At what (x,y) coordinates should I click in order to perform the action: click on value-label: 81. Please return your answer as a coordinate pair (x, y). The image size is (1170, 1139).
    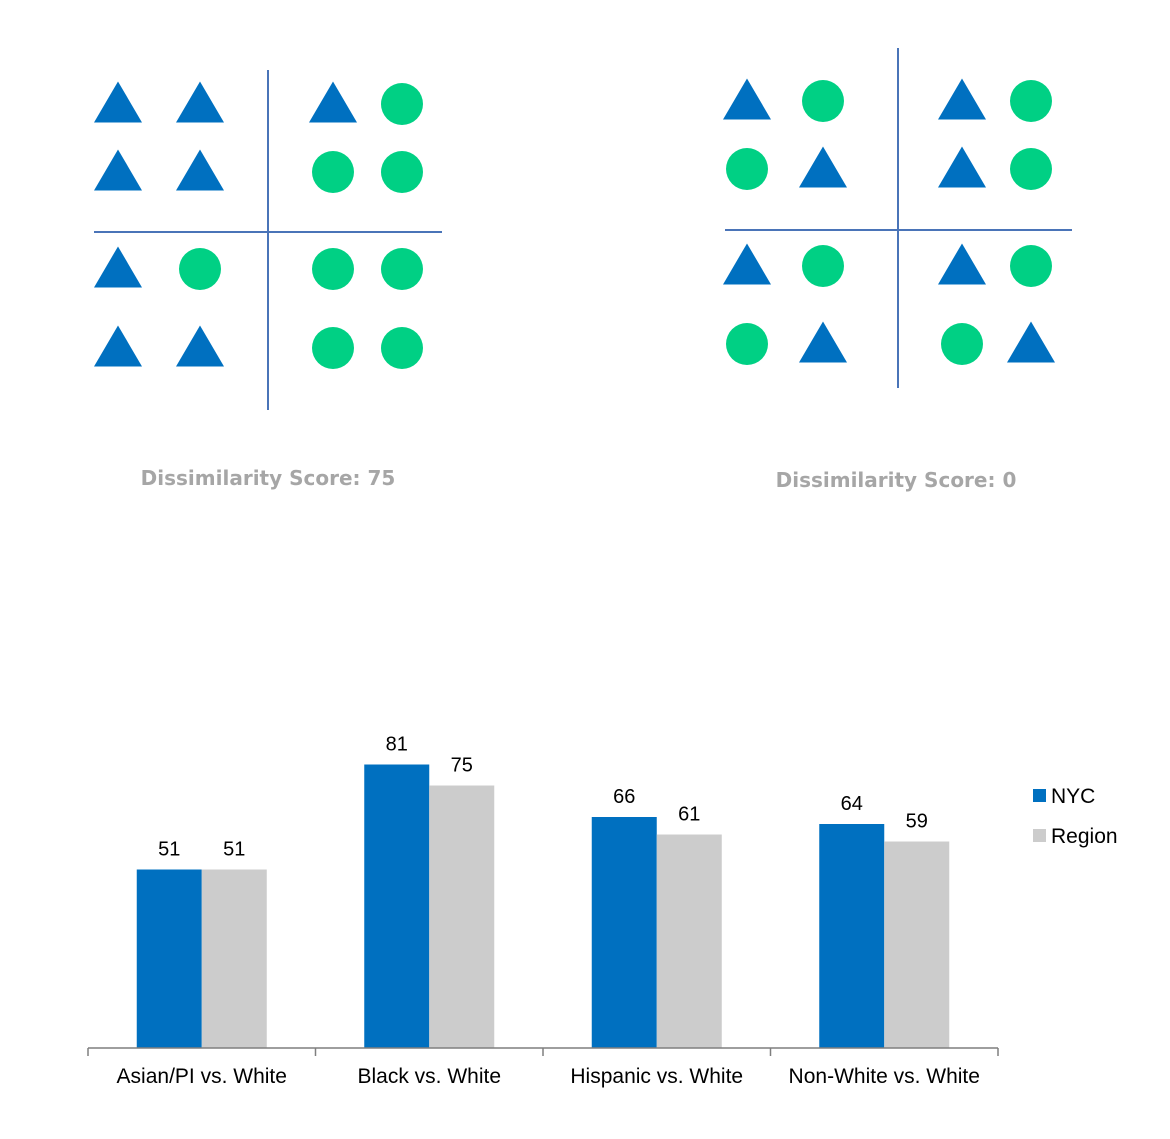
    Looking at the image, I should click on (397, 745).